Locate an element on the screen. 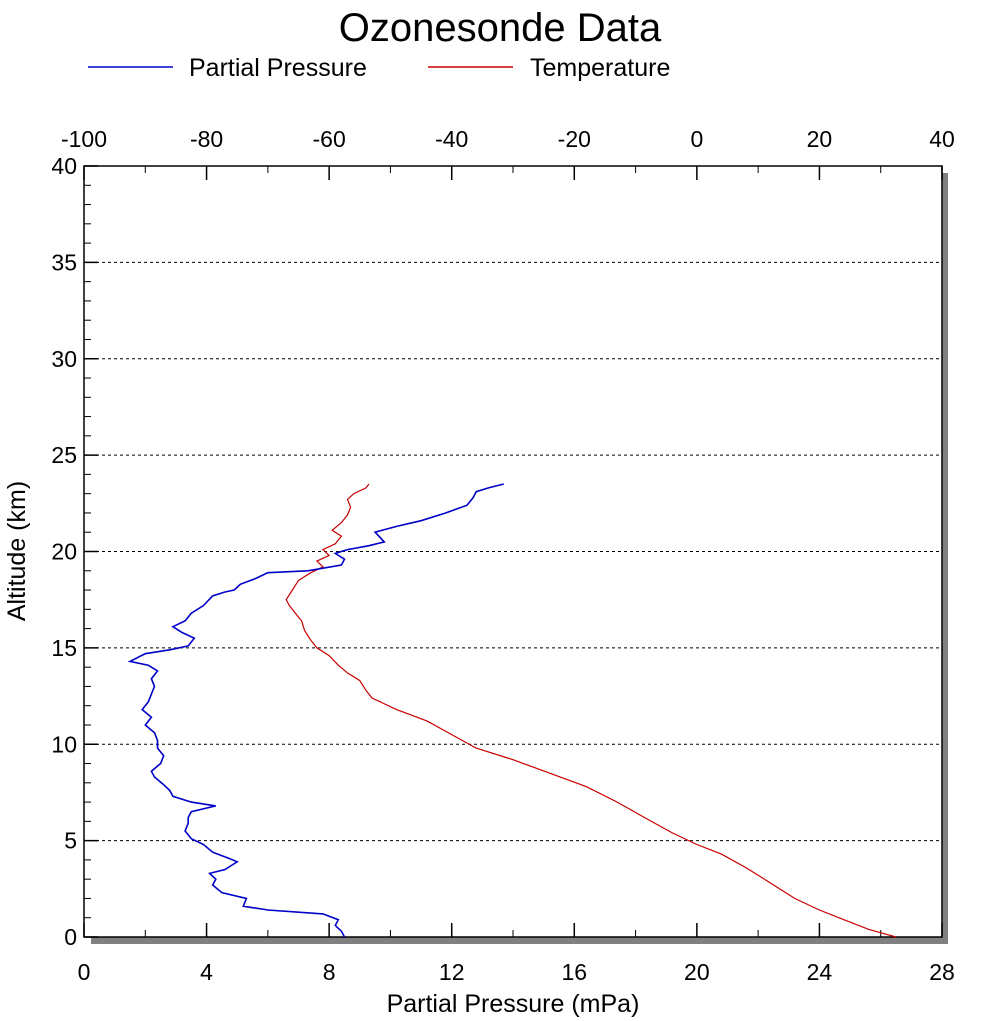 This screenshot has height=1021, width=1000. x-bottom-tick-label: 16 is located at coordinates (574, 972).